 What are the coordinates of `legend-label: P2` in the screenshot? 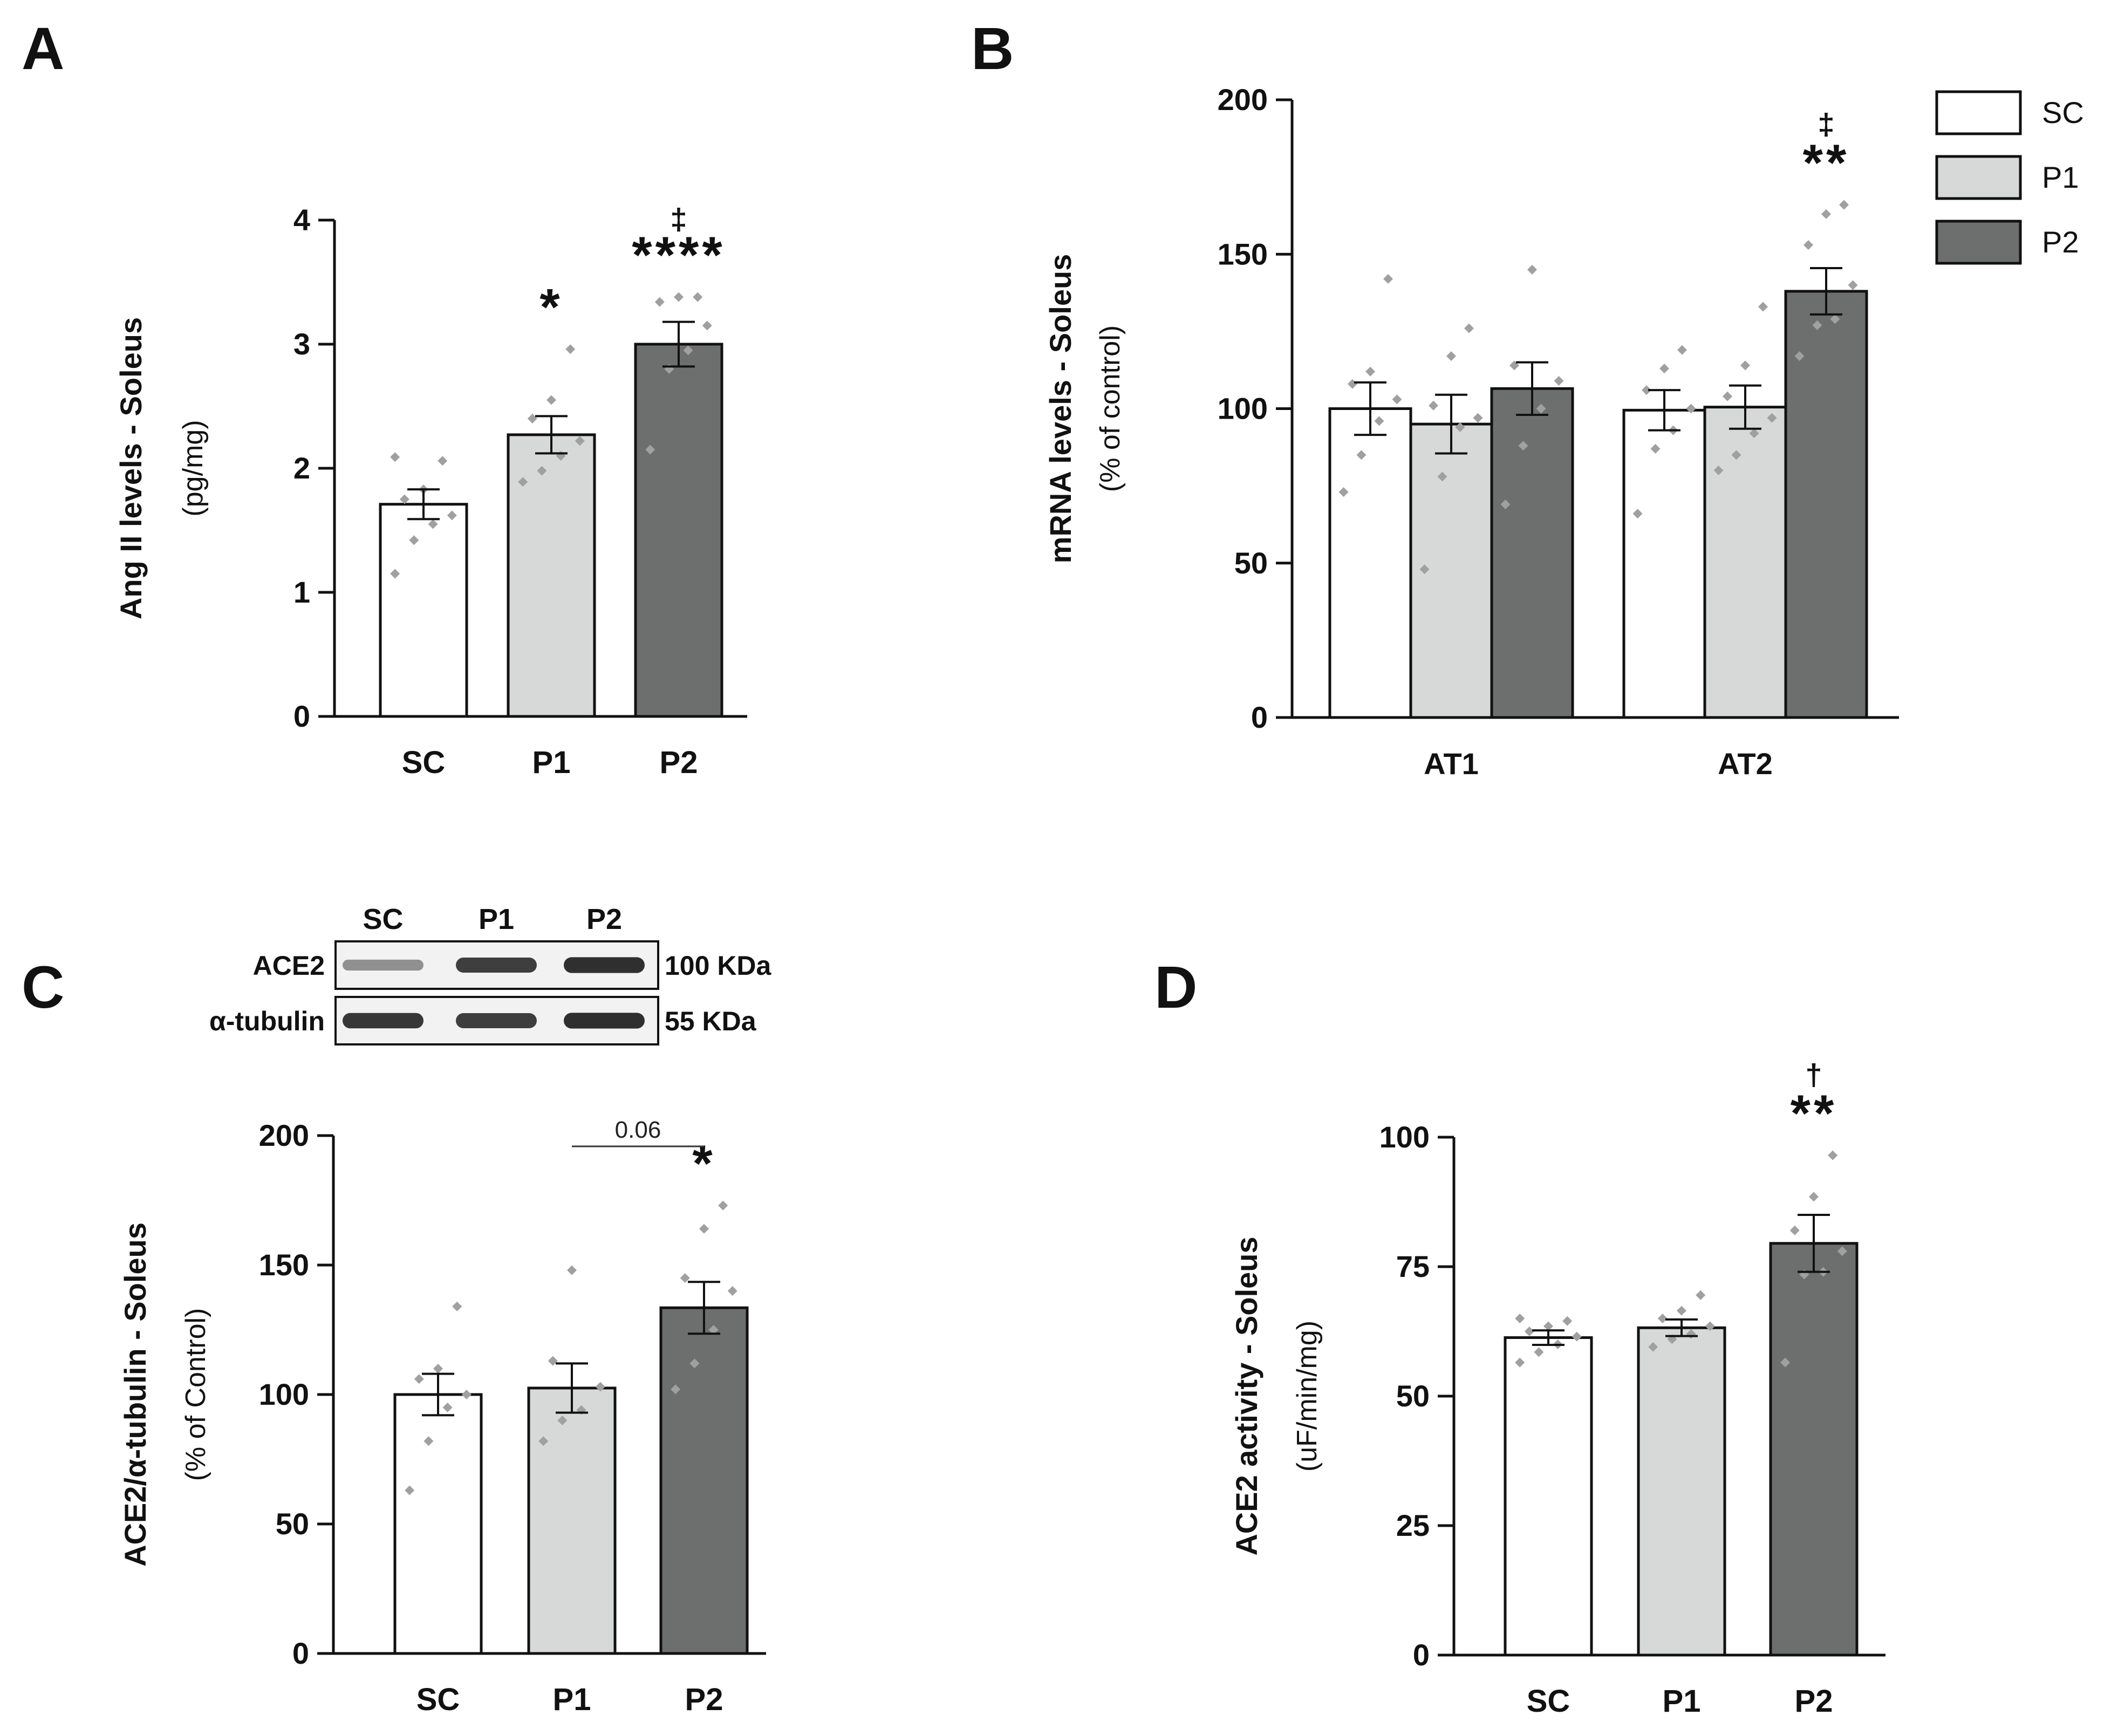 It's located at (2060, 242).